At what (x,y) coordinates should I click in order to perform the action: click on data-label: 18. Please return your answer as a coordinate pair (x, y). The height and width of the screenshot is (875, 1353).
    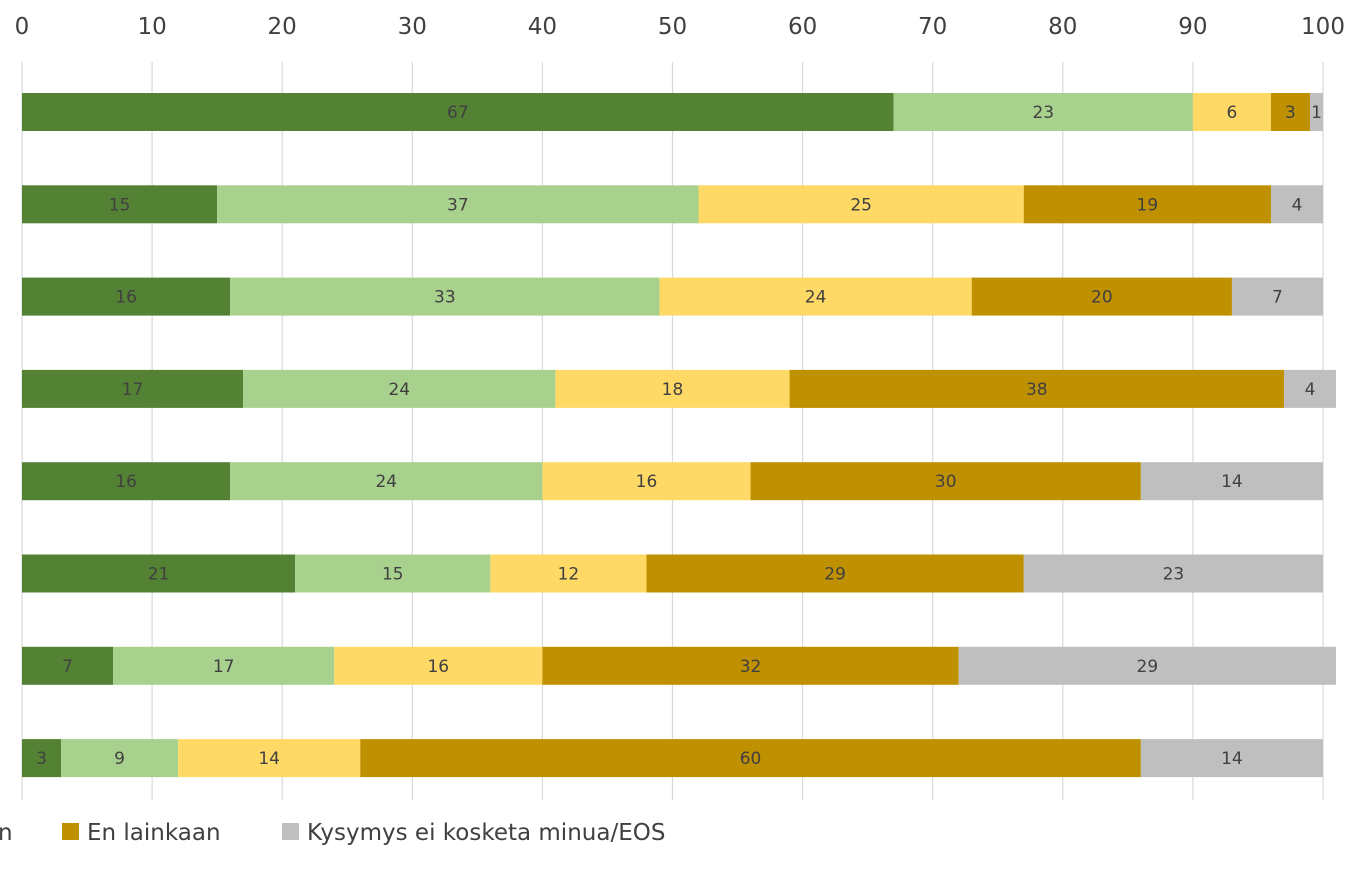
    Looking at the image, I should click on (673, 390).